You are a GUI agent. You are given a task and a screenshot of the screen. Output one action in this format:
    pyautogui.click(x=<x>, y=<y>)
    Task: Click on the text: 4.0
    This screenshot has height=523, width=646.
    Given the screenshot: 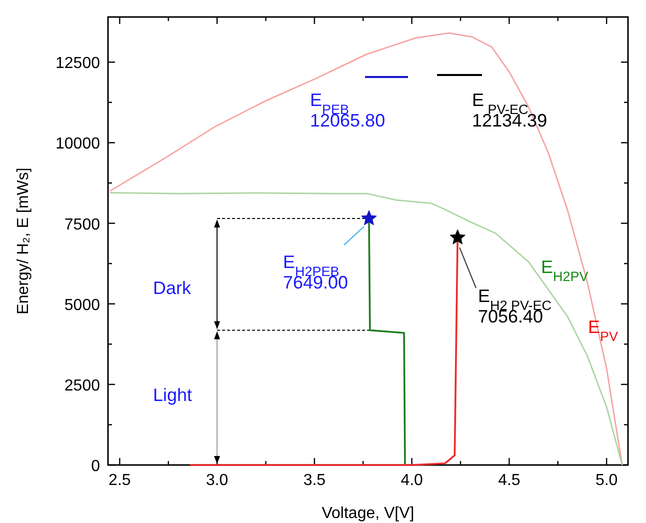 What is the action you would take?
    pyautogui.click(x=411, y=480)
    